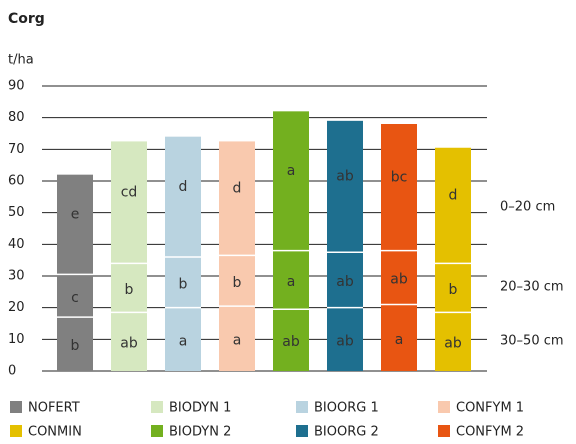 Image resolution: width=576 pixels, height=444 pixels. Describe the element at coordinates (16, 117) in the screenshot. I see `y-tick-label: 80` at that location.